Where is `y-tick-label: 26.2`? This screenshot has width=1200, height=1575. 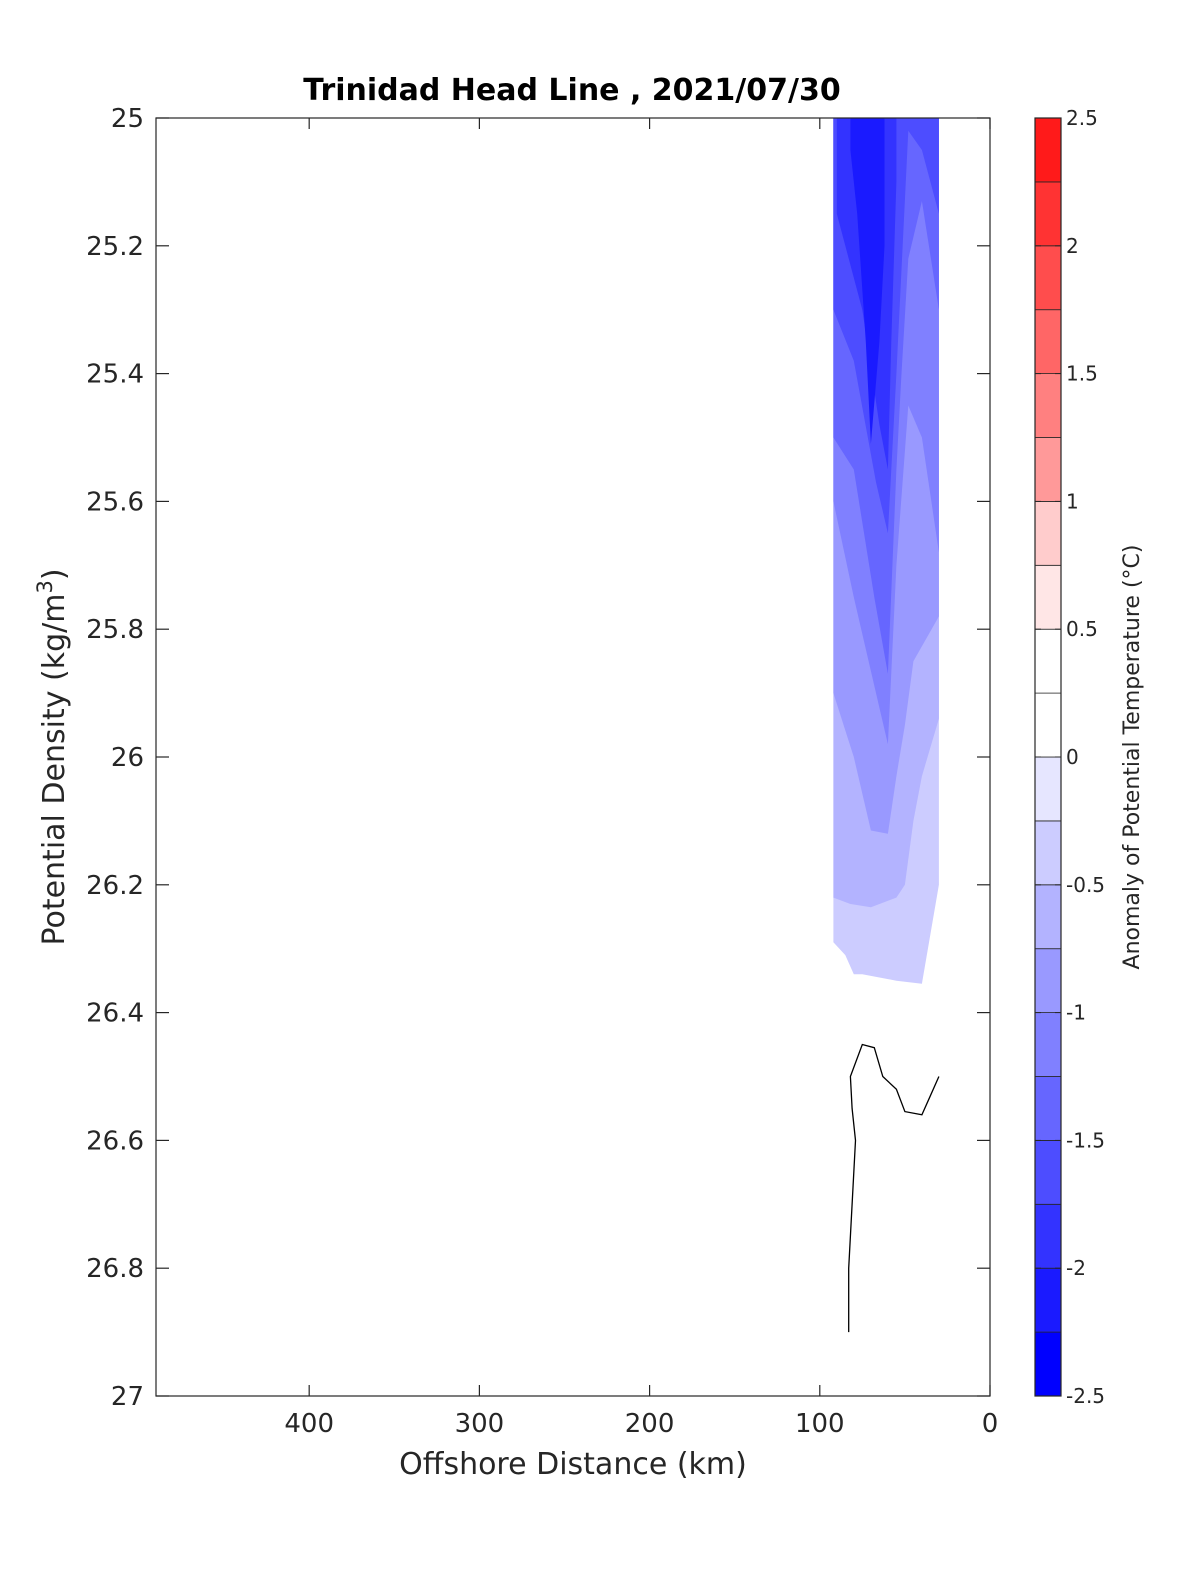 y-tick-label: 26.2 is located at coordinates (115, 886).